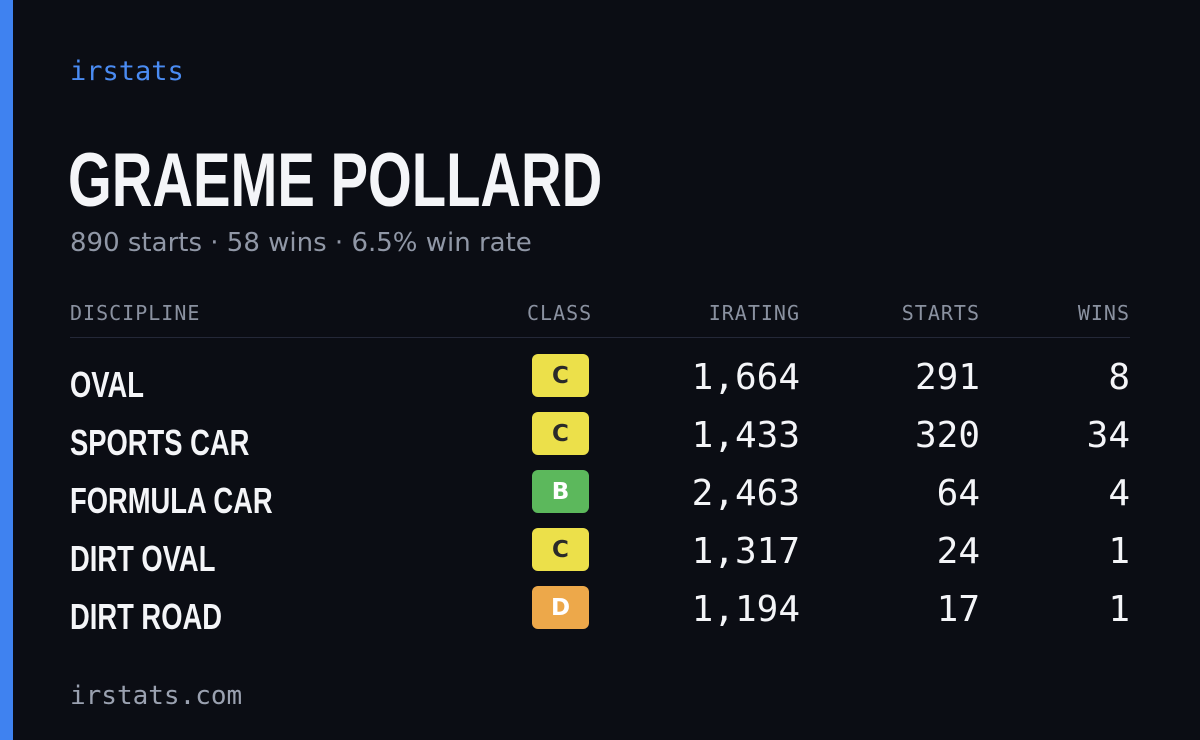 The height and width of the screenshot is (740, 1200). Describe the element at coordinates (958, 609) in the screenshot. I see `starts-value: 17` at that location.